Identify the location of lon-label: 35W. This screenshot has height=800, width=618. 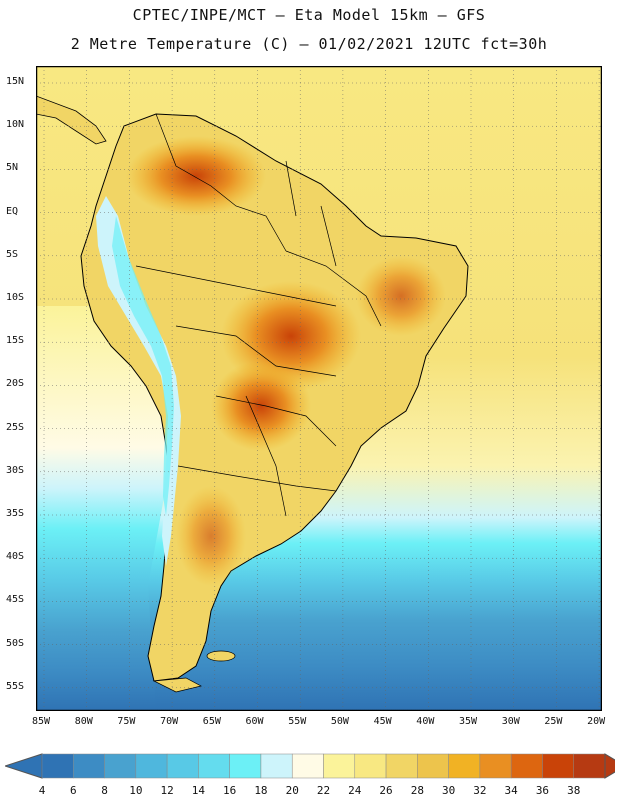
(468, 721).